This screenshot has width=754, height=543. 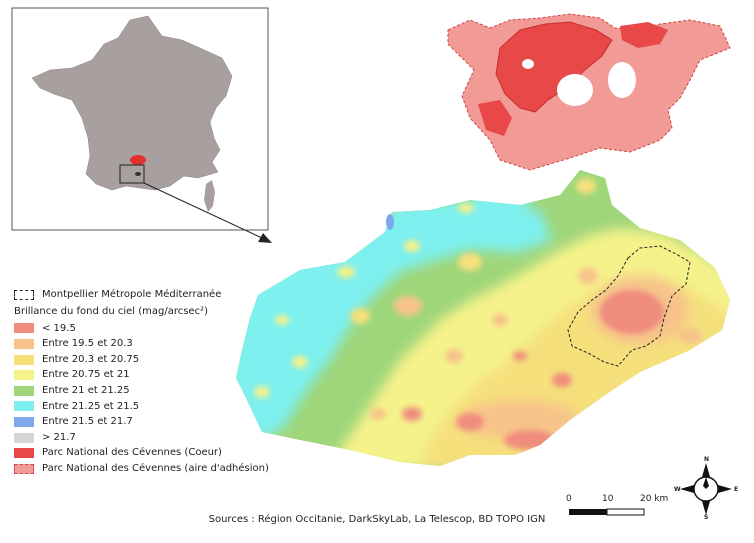 I want to click on locator-arrow-line, so click(x=203, y=210).